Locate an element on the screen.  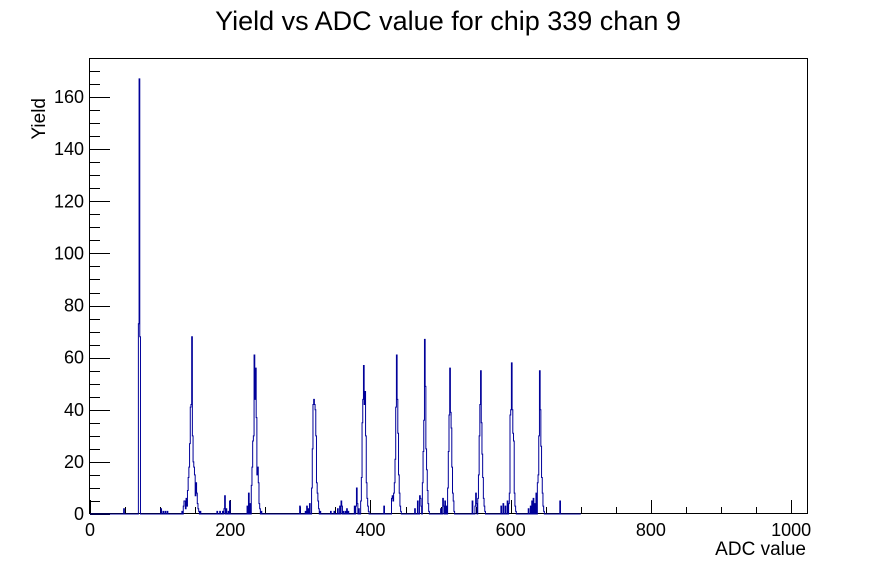
x-axis-ticks: 0 200 400 600 800 1000 is located at coordinates (448, 520).